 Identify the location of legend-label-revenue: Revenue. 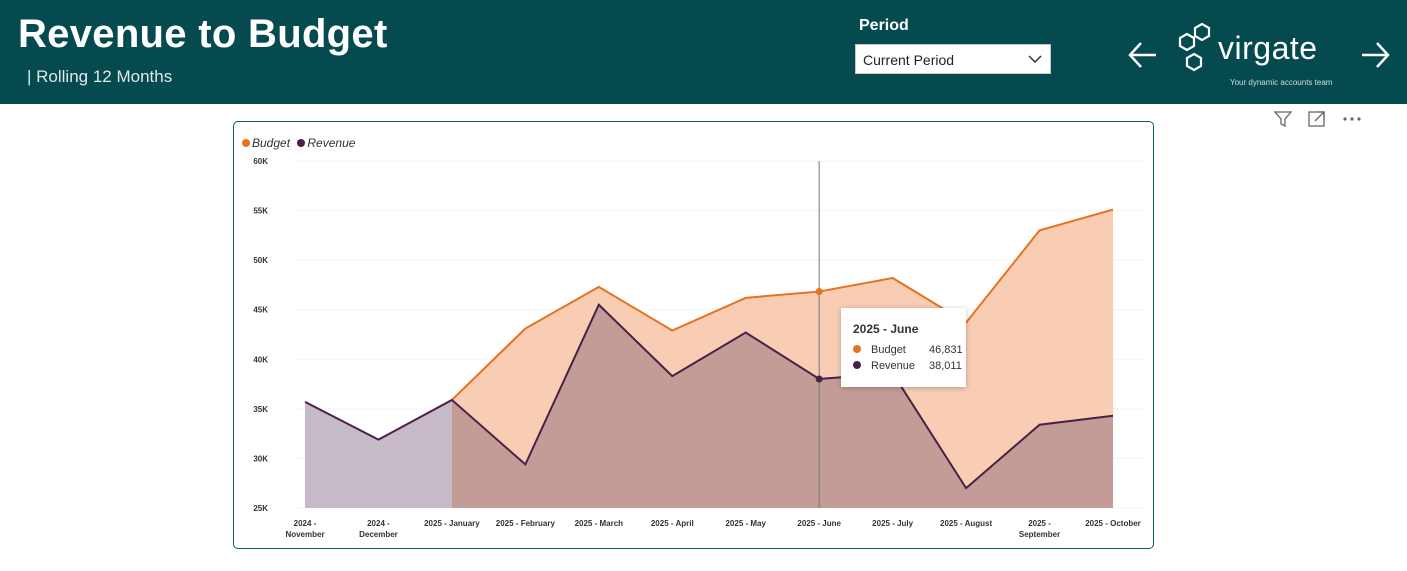
(331, 143).